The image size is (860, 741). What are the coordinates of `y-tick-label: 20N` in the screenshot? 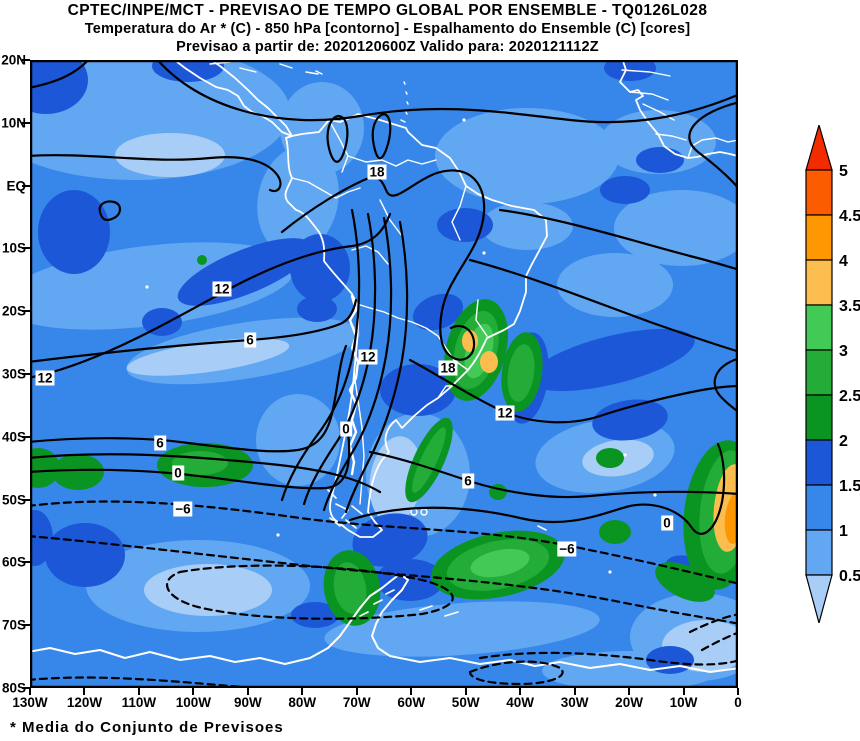 It's located at (13, 60).